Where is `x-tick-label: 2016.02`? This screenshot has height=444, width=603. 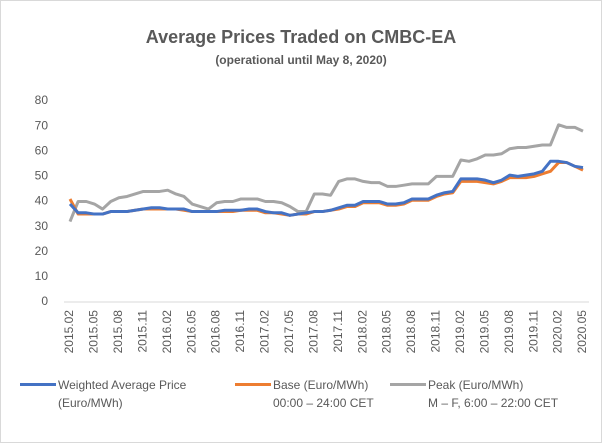
x-tick-label: 2016.02 is located at coordinates (167, 332).